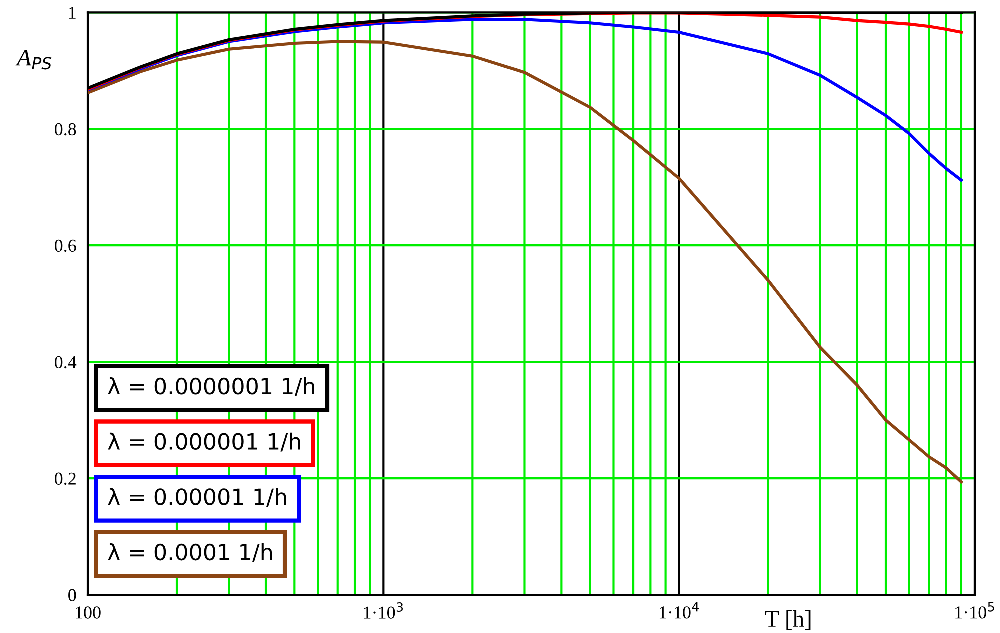 This screenshot has width=1000, height=633. I want to click on x-tick-label: 1·10$^{3}$, so click(384, 610).